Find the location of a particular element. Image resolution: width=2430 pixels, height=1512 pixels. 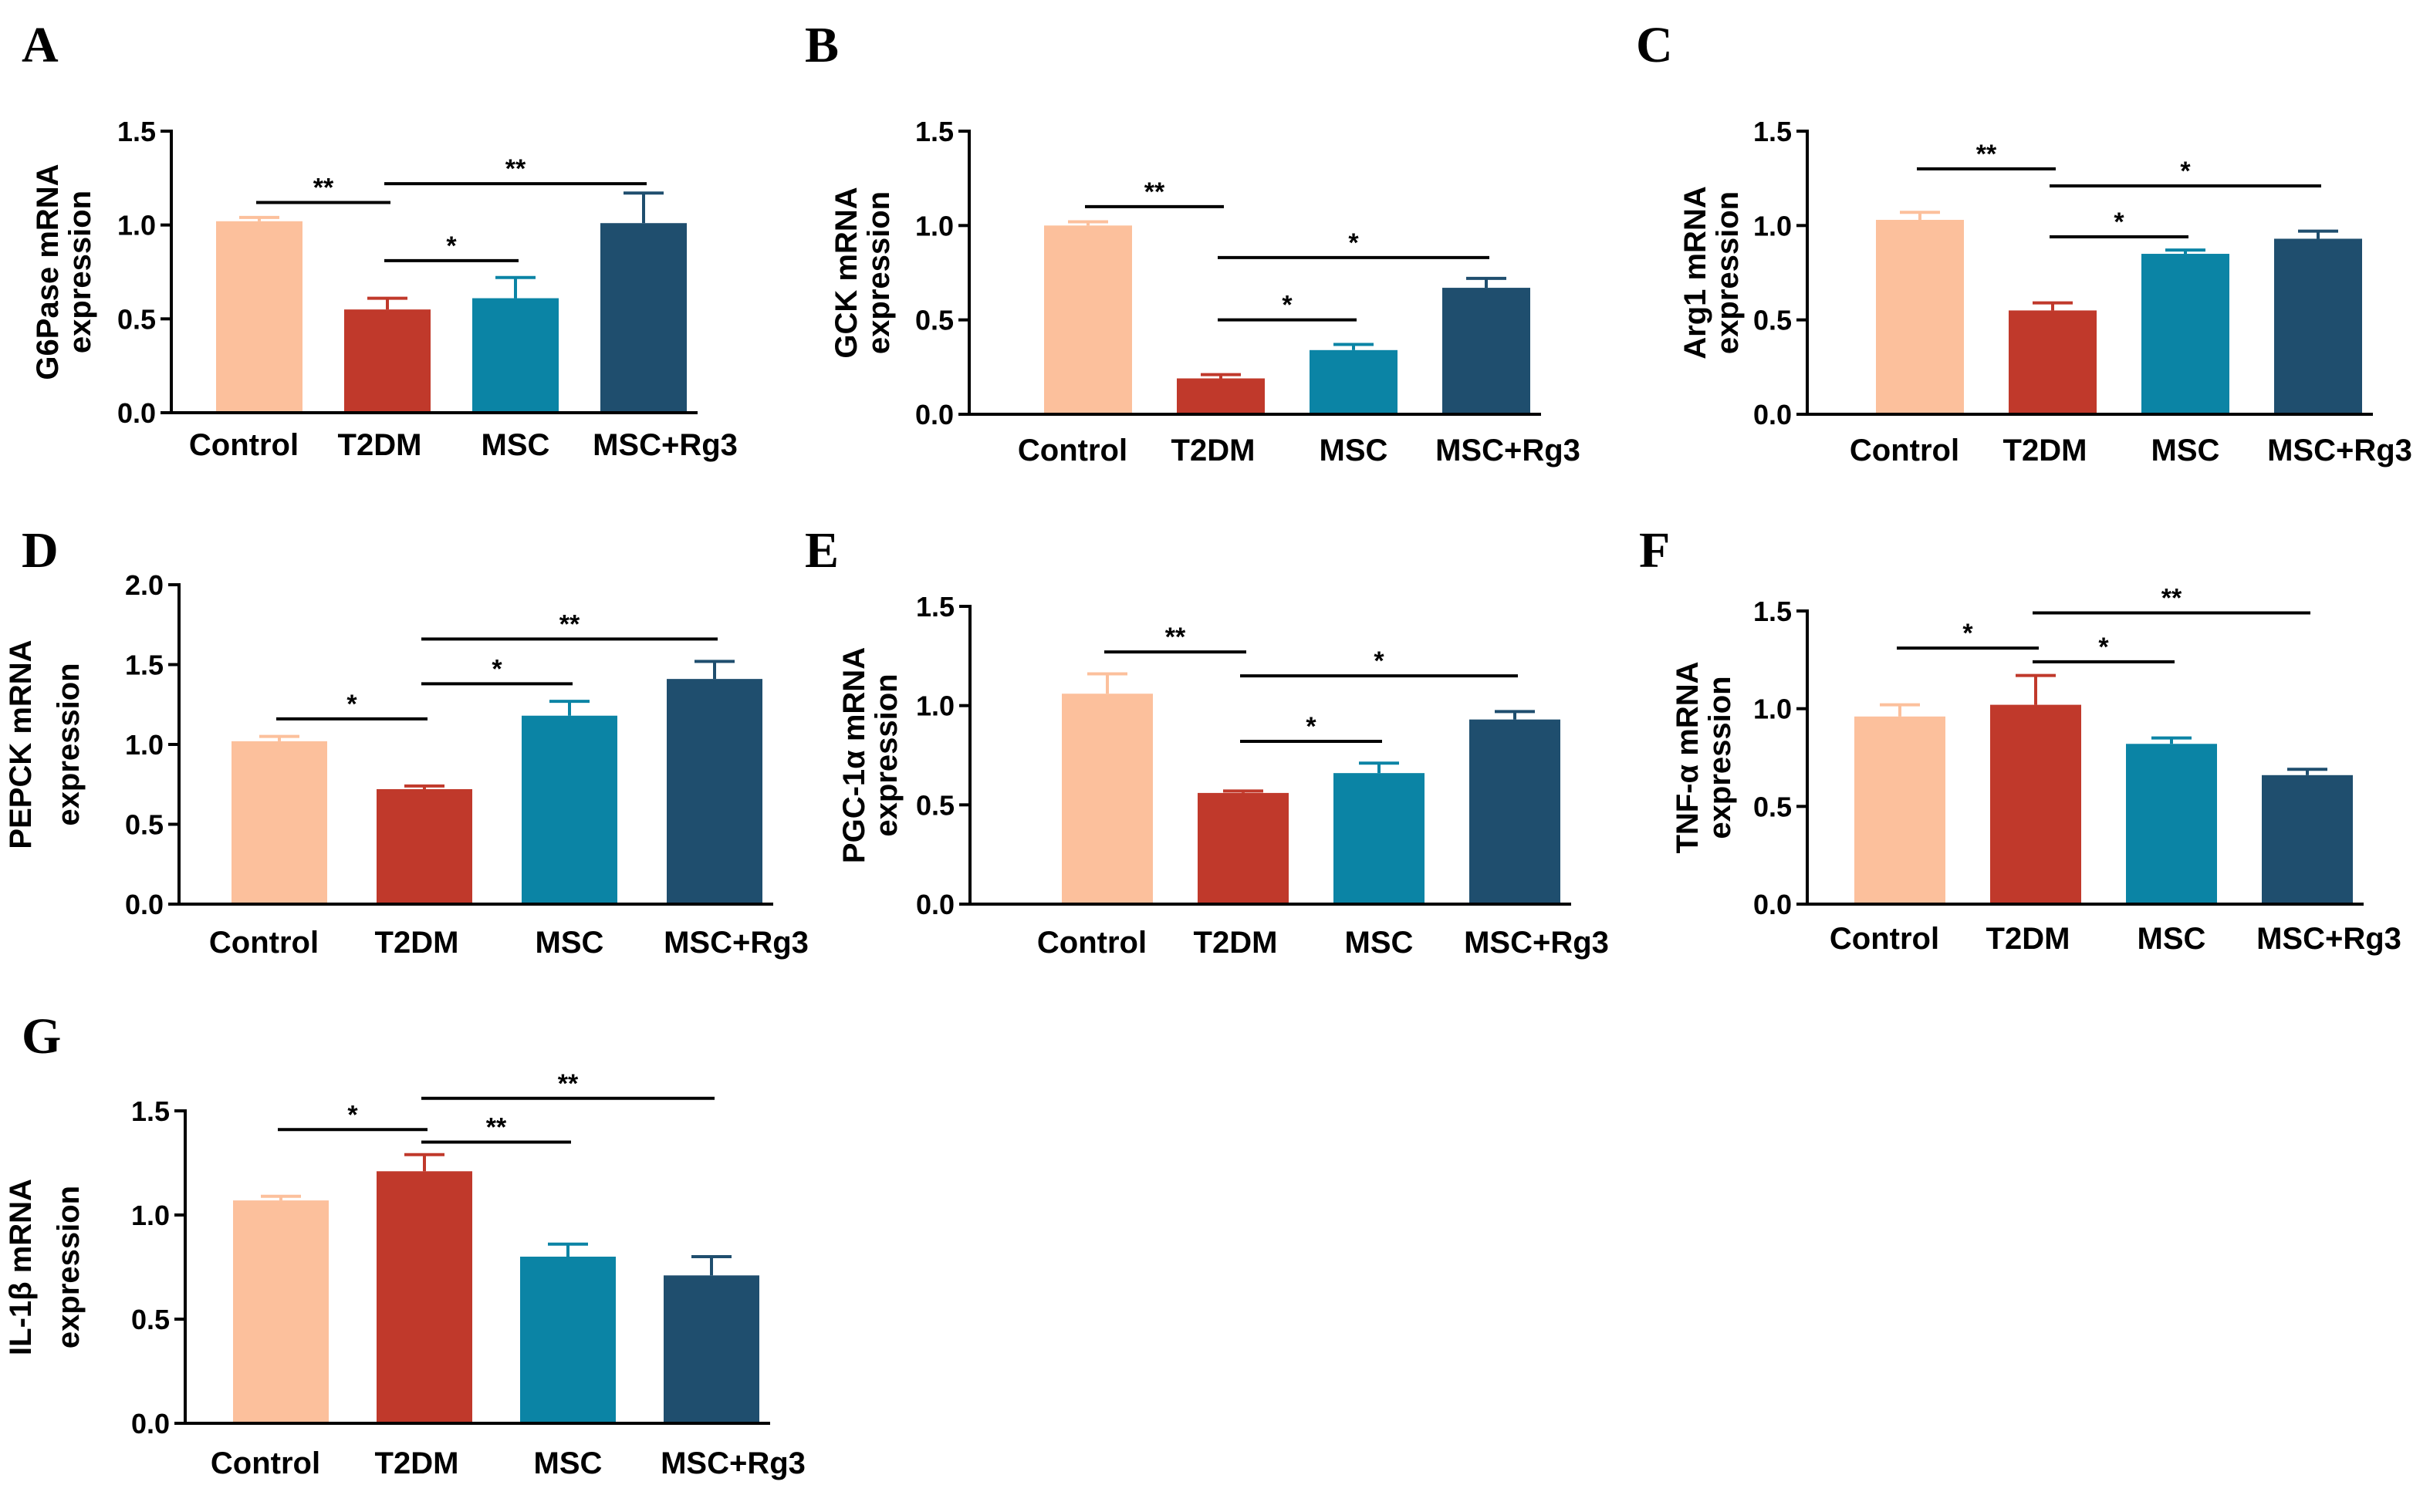

y-tick-label-d-4: 2.0 is located at coordinates (144, 585).